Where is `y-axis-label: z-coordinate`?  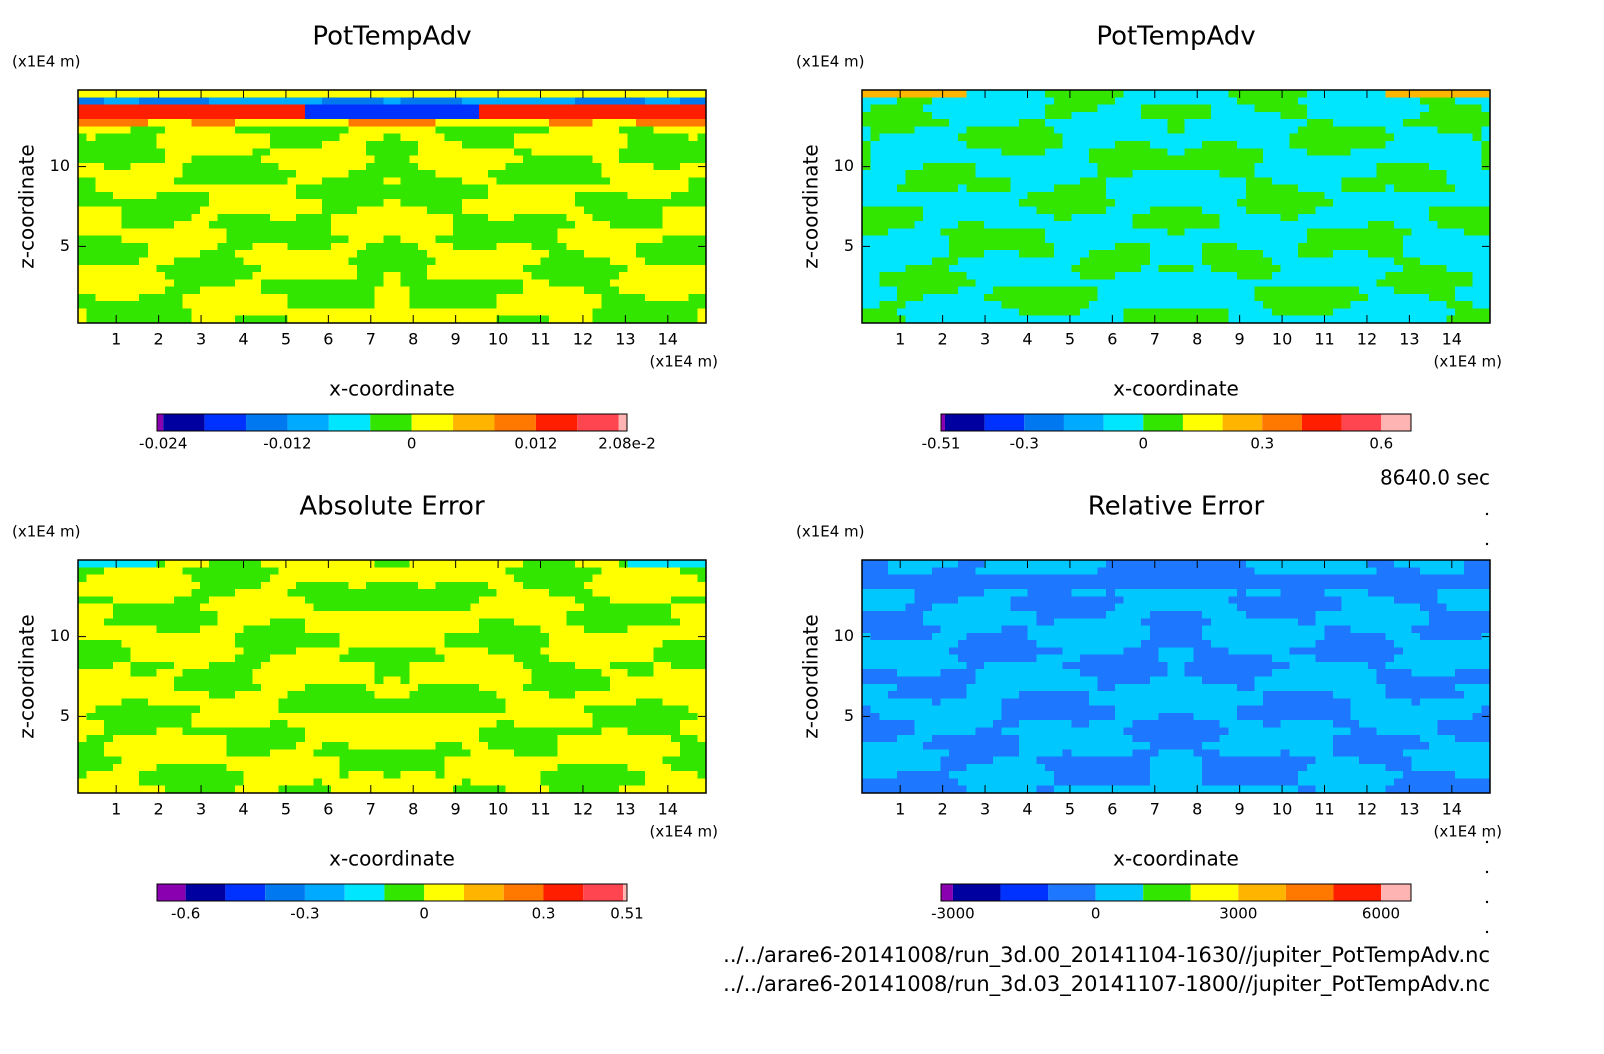 y-axis-label: z-coordinate is located at coordinates (27, 206).